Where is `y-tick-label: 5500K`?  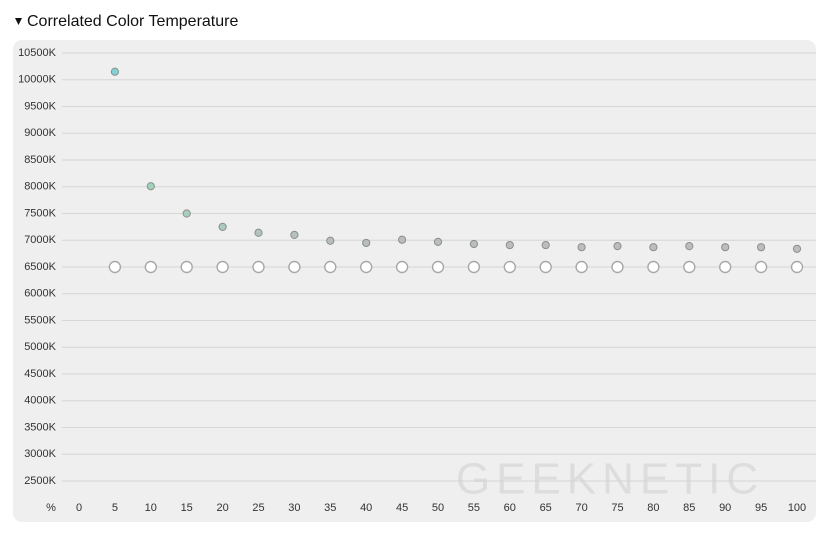
y-tick-label: 5500K is located at coordinates (40, 320).